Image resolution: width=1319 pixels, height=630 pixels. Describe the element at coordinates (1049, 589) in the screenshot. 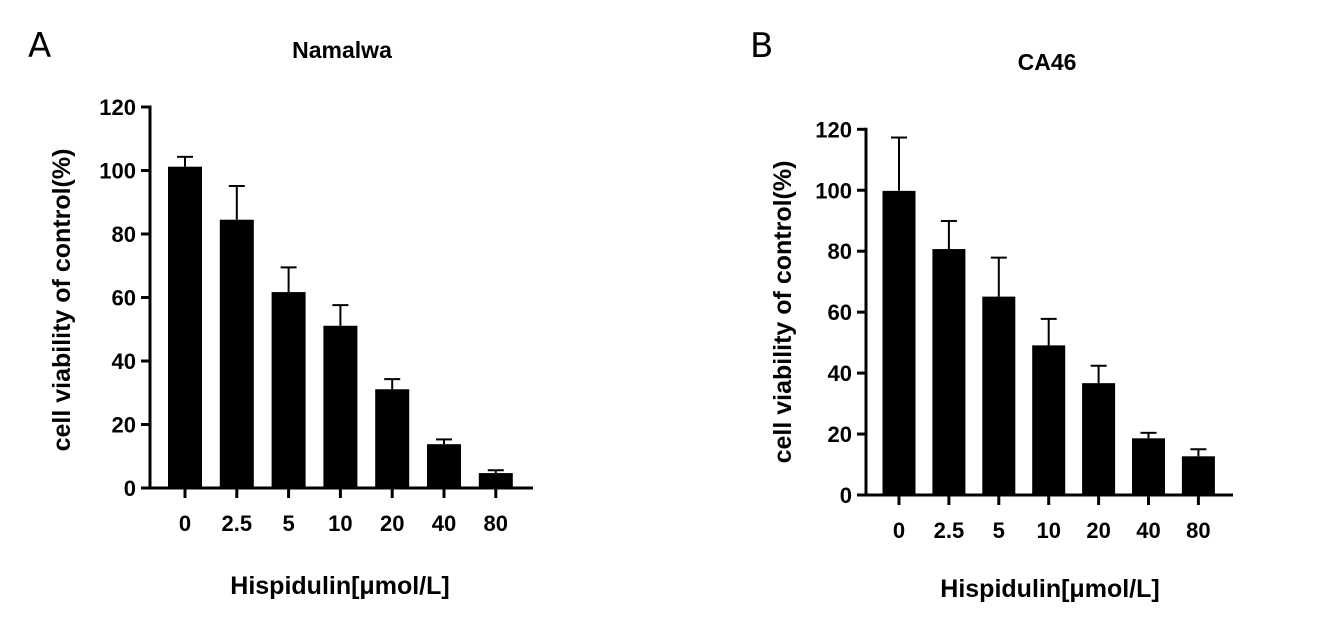

I see `x-axis-label-b: Hispidulin[μmol/L]` at that location.